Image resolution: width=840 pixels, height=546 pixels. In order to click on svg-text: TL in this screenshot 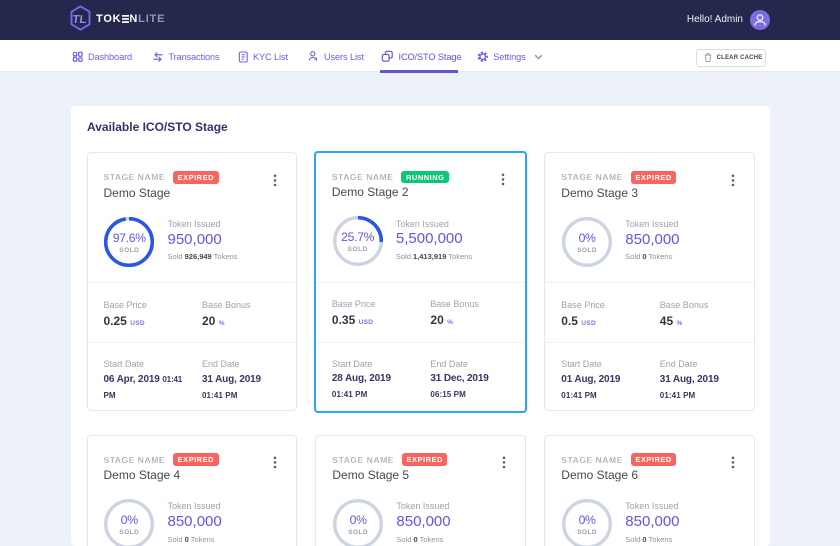, I will do `click(80, 20)`.